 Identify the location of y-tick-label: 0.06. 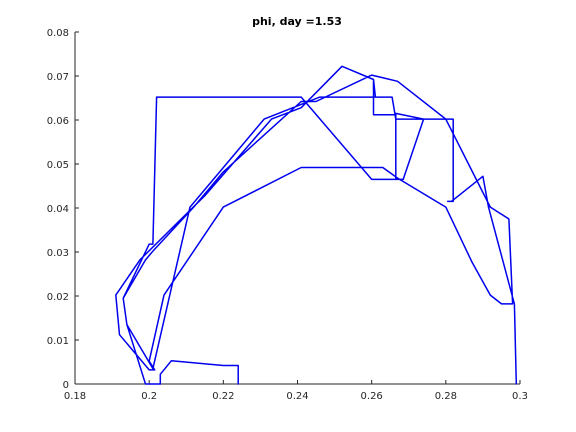
(58, 121).